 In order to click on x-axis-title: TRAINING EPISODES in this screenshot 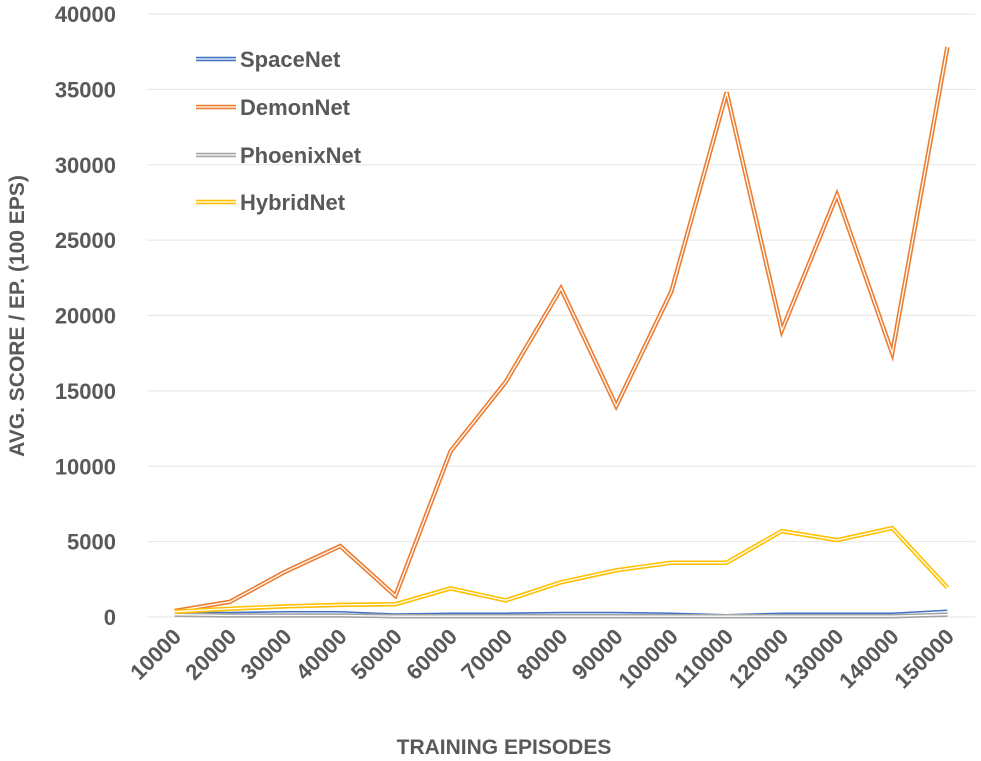, I will do `click(504, 747)`.